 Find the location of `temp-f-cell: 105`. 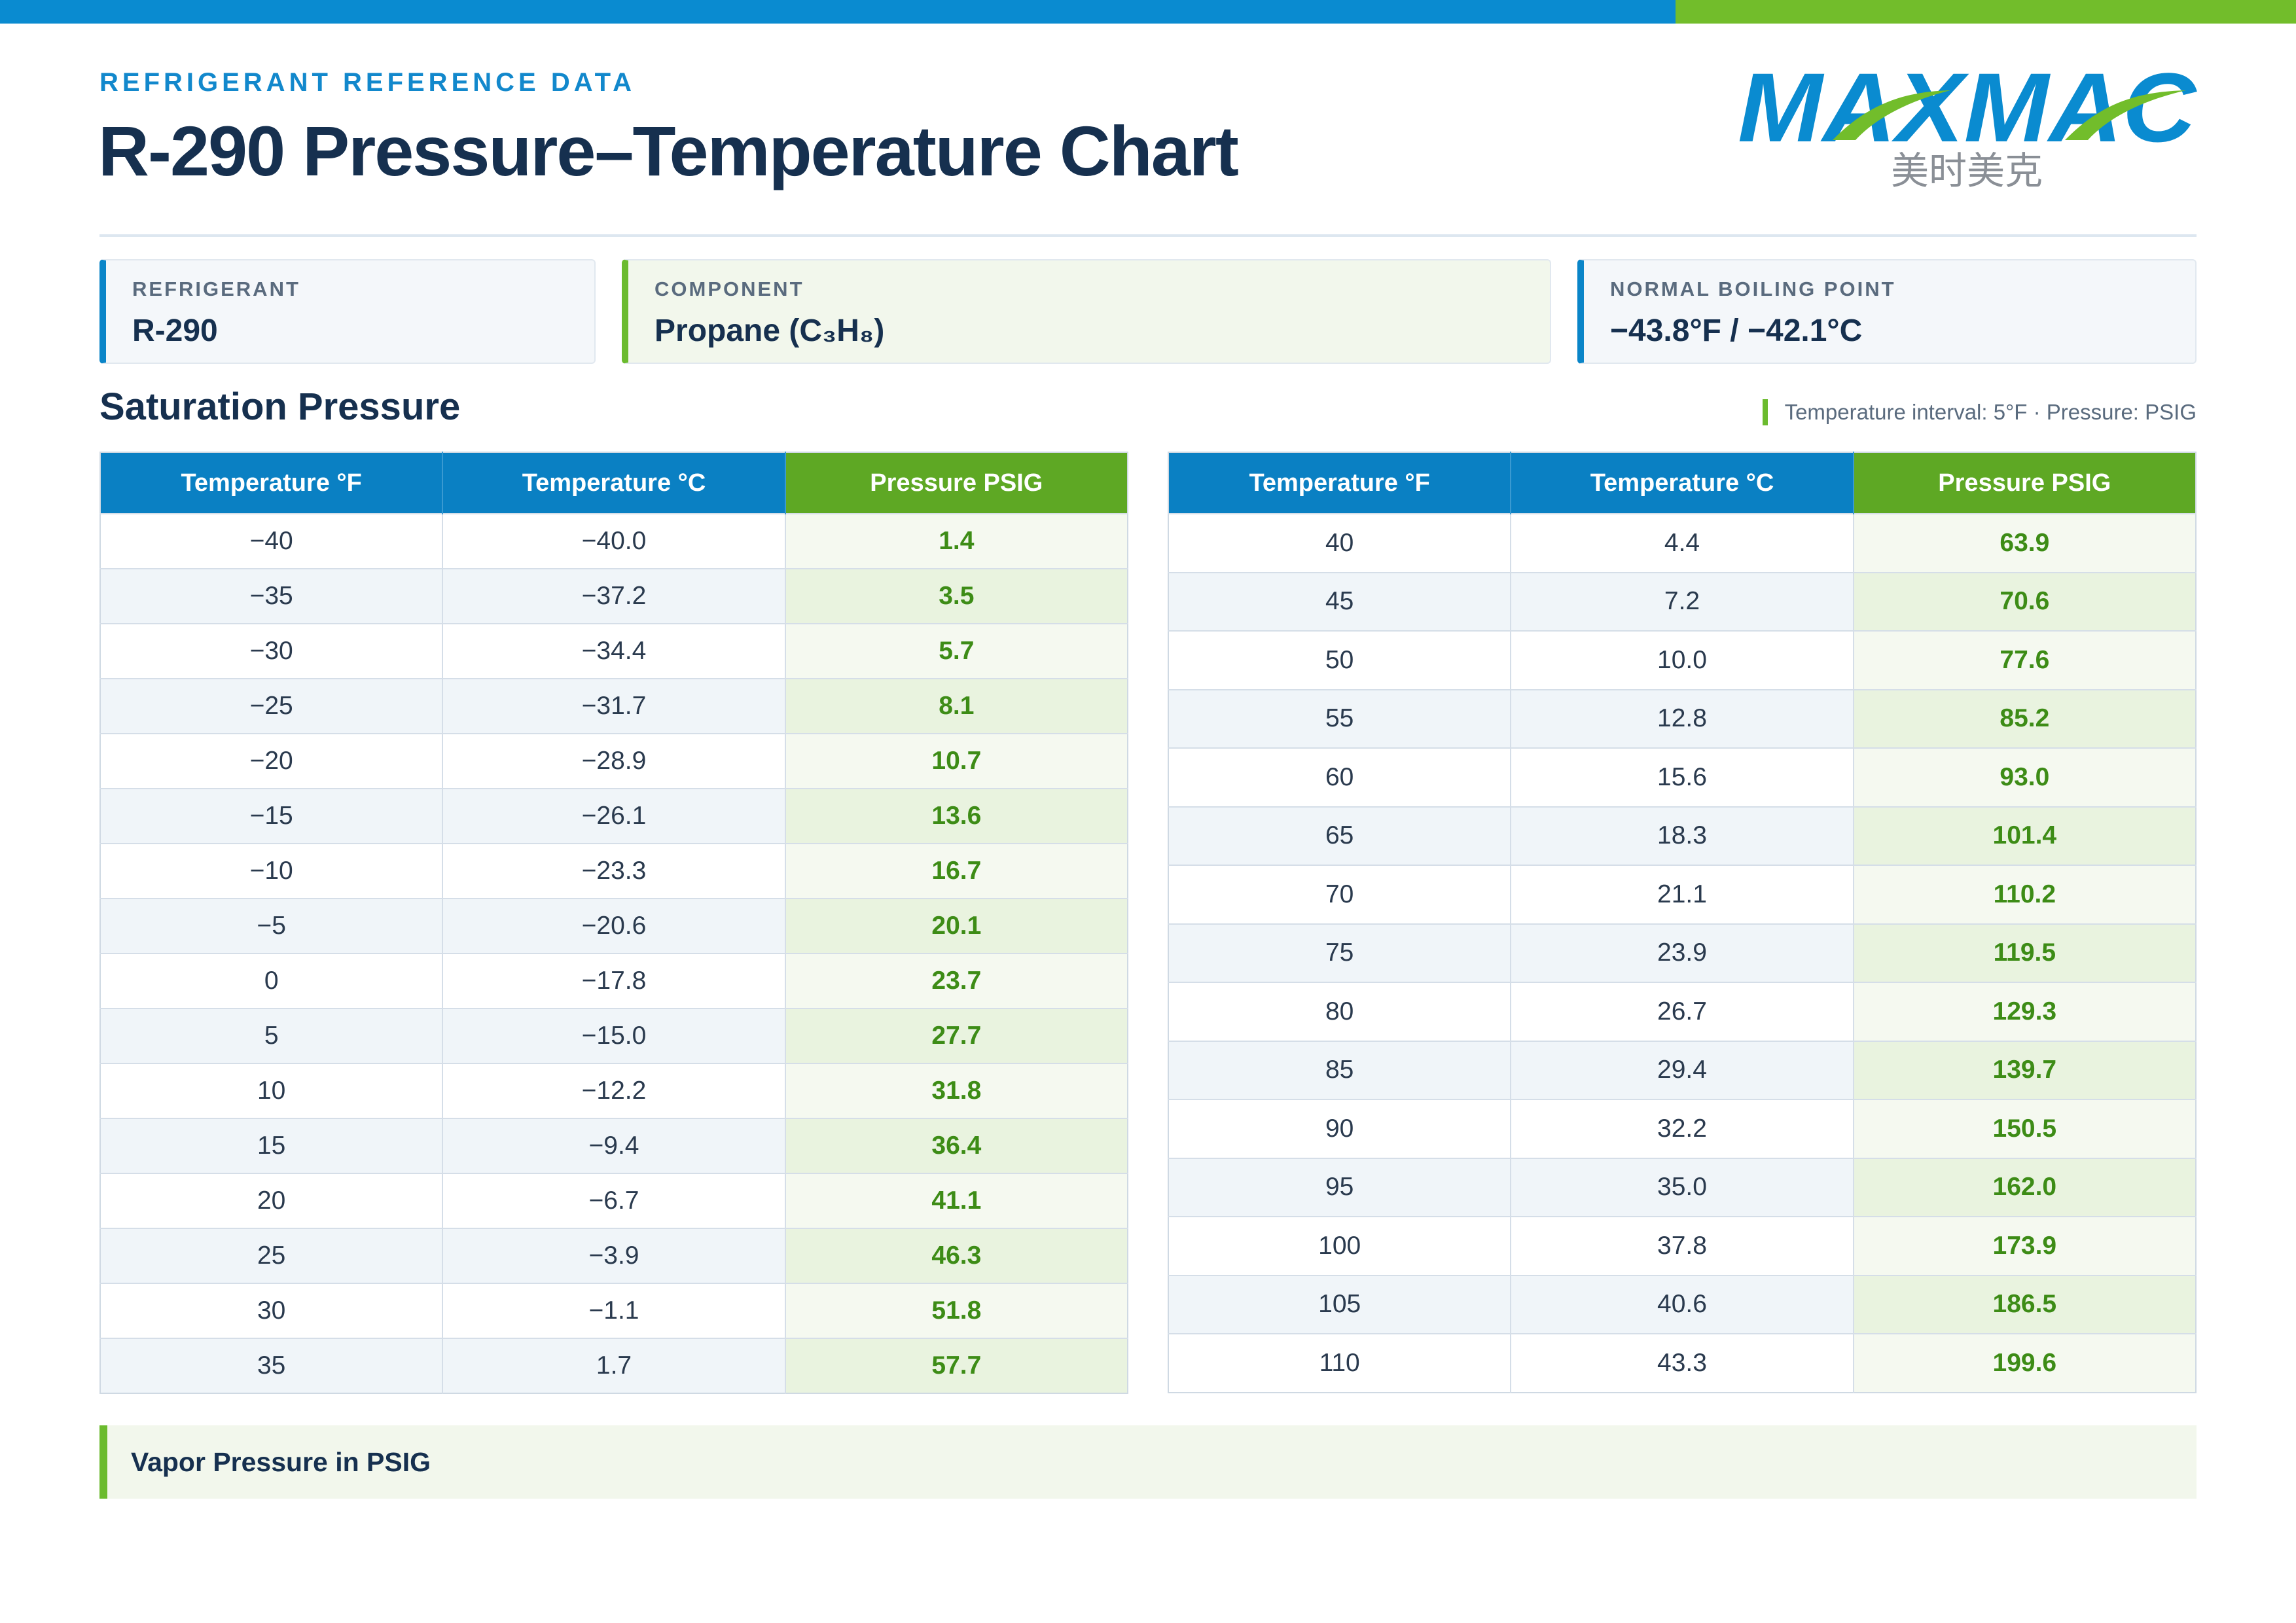

temp-f-cell: 105 is located at coordinates (1340, 1304).